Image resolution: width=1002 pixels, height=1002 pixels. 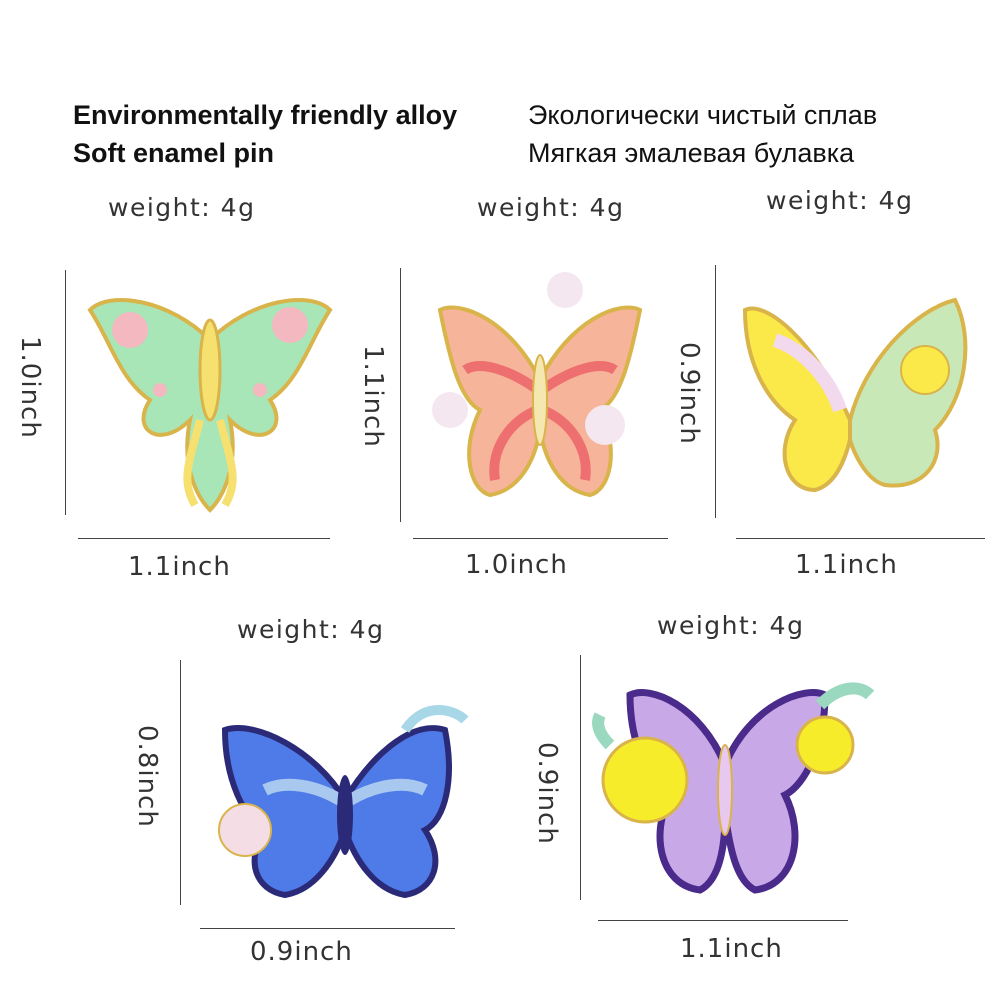 What do you see at coordinates (147, 776) in the screenshot?
I see `pin4-height: 0.8inch` at bounding box center [147, 776].